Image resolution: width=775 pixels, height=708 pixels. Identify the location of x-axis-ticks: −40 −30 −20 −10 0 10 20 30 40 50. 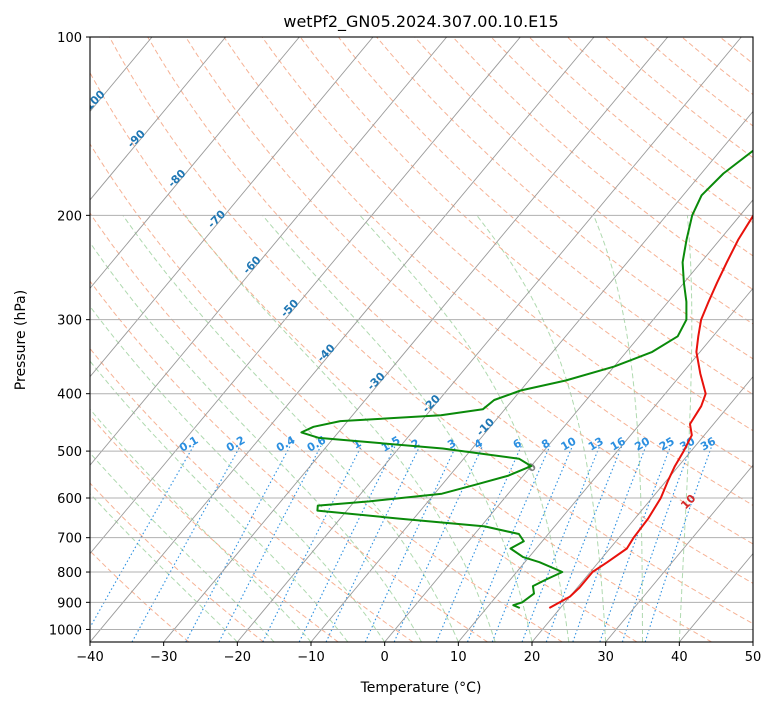
(418, 653).